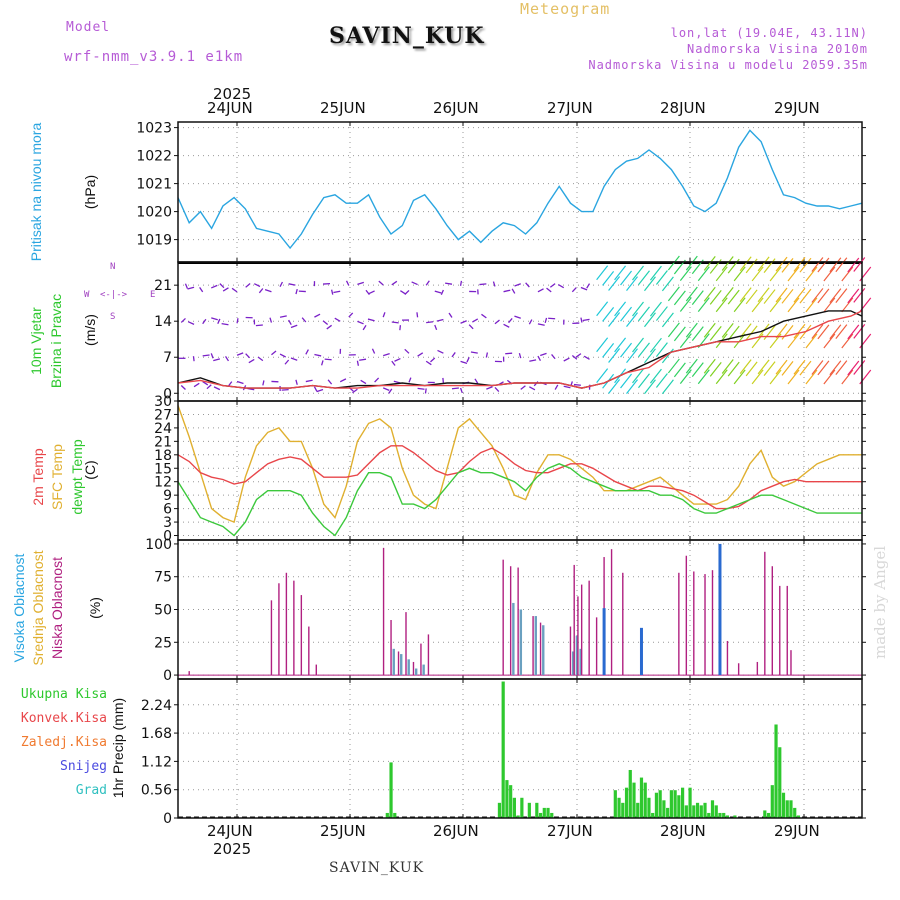  Describe the element at coordinates (520, 192) in the screenshot. I see `pressure-panel` at that location.